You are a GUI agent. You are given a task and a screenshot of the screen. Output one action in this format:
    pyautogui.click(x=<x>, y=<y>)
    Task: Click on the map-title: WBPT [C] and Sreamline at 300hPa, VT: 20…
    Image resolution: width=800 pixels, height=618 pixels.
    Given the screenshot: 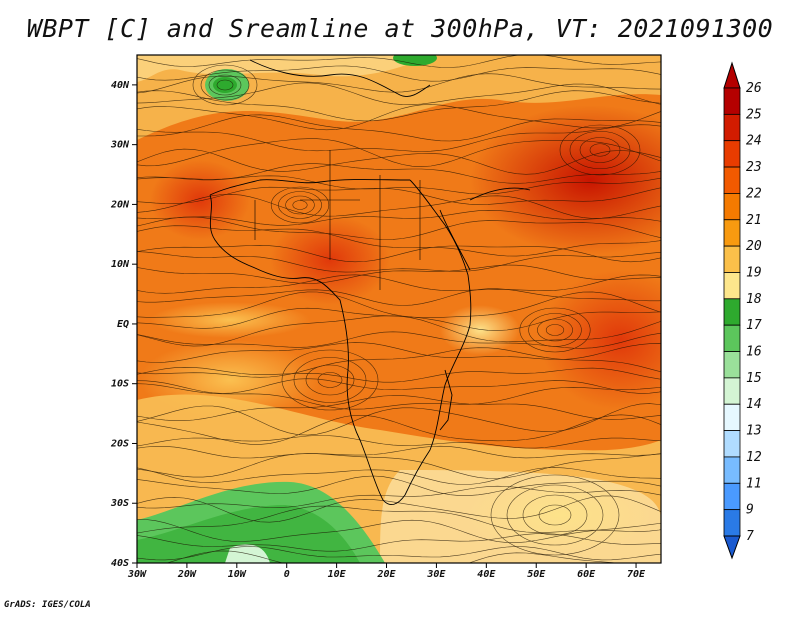 What is the action you would take?
    pyautogui.click(x=400, y=28)
    